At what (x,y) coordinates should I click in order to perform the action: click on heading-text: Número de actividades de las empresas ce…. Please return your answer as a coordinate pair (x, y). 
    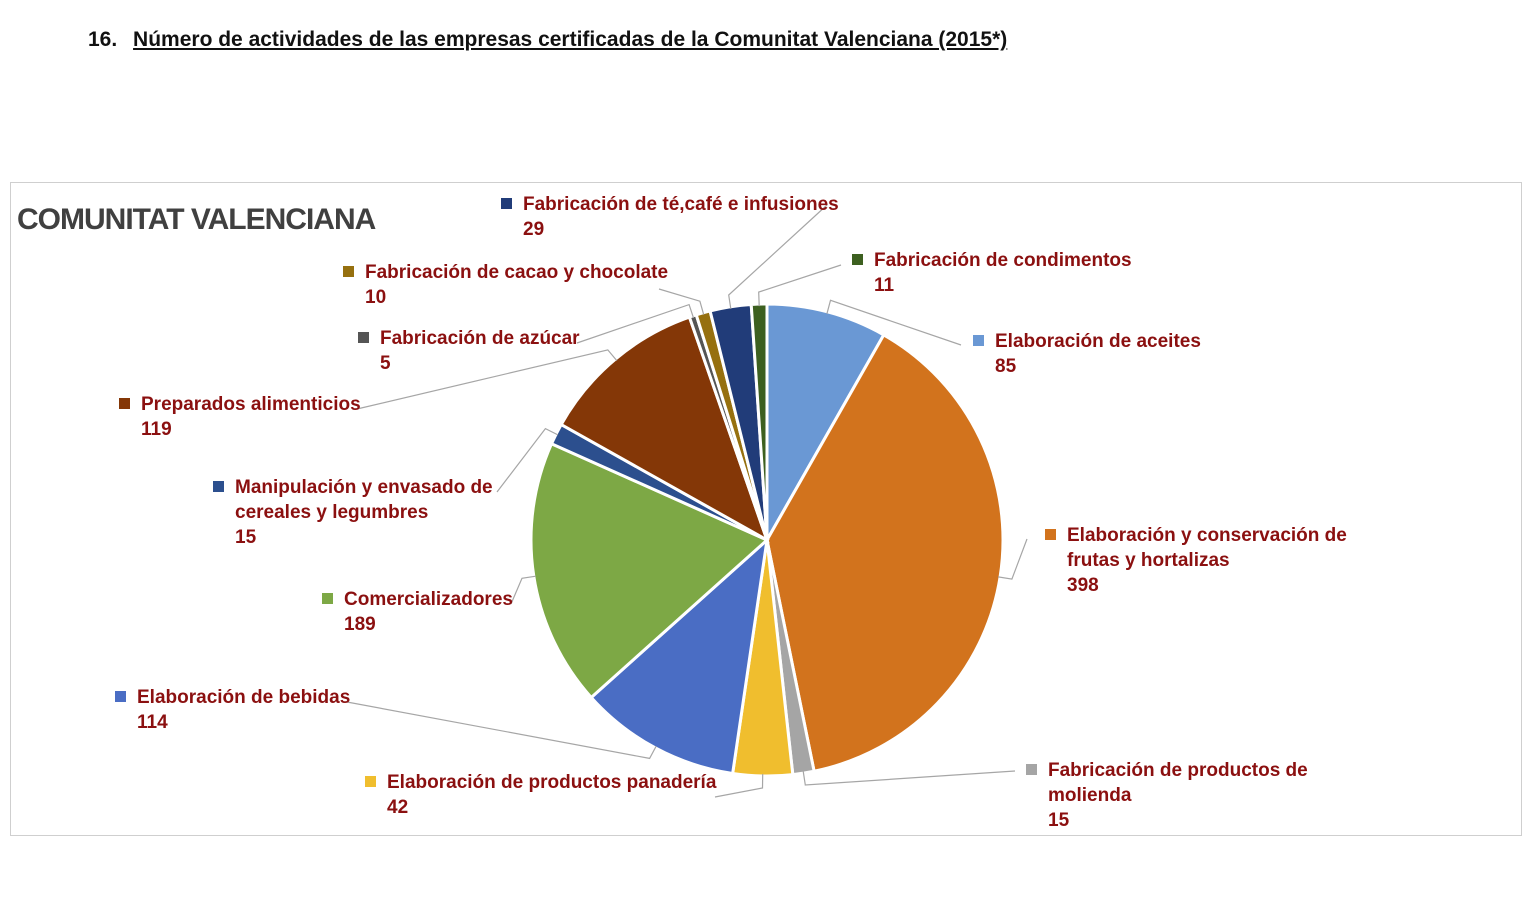
    Looking at the image, I should click on (570, 39).